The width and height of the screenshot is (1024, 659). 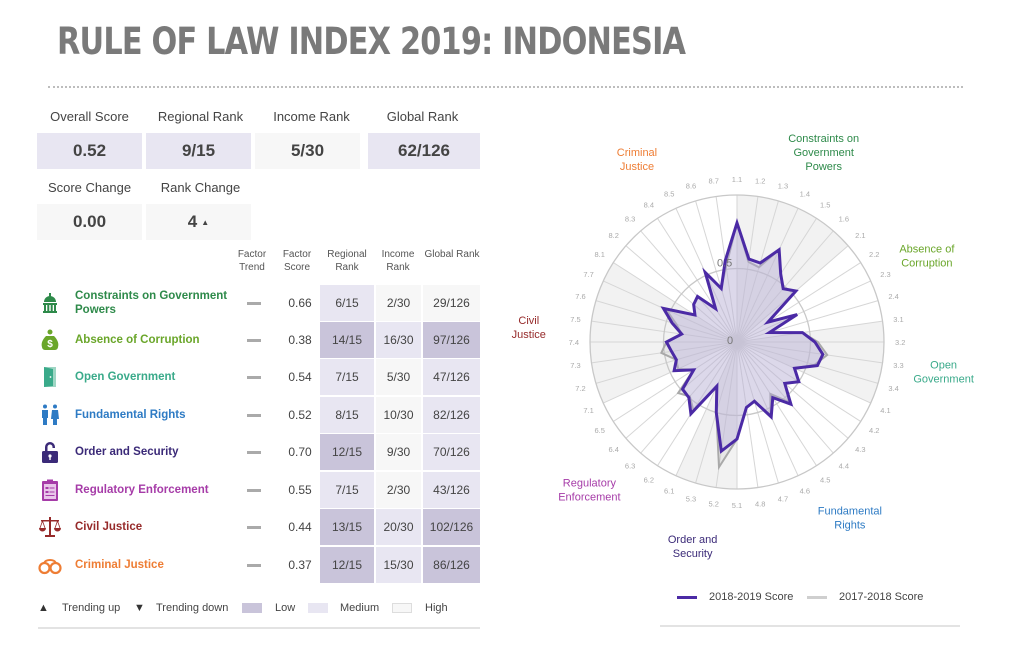 I want to click on factor-name: Civil Justice, so click(x=109, y=527).